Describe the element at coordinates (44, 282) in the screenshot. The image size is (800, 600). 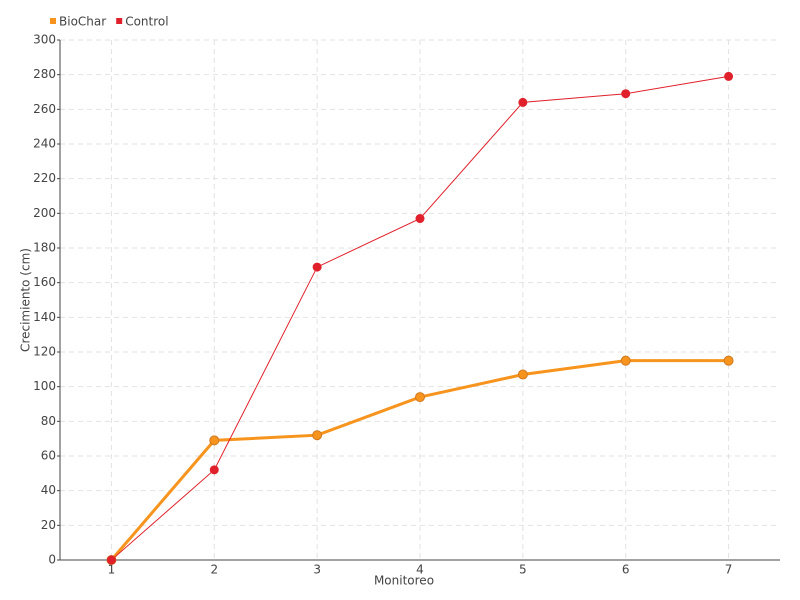
I see `y-tick-label: 160` at that location.